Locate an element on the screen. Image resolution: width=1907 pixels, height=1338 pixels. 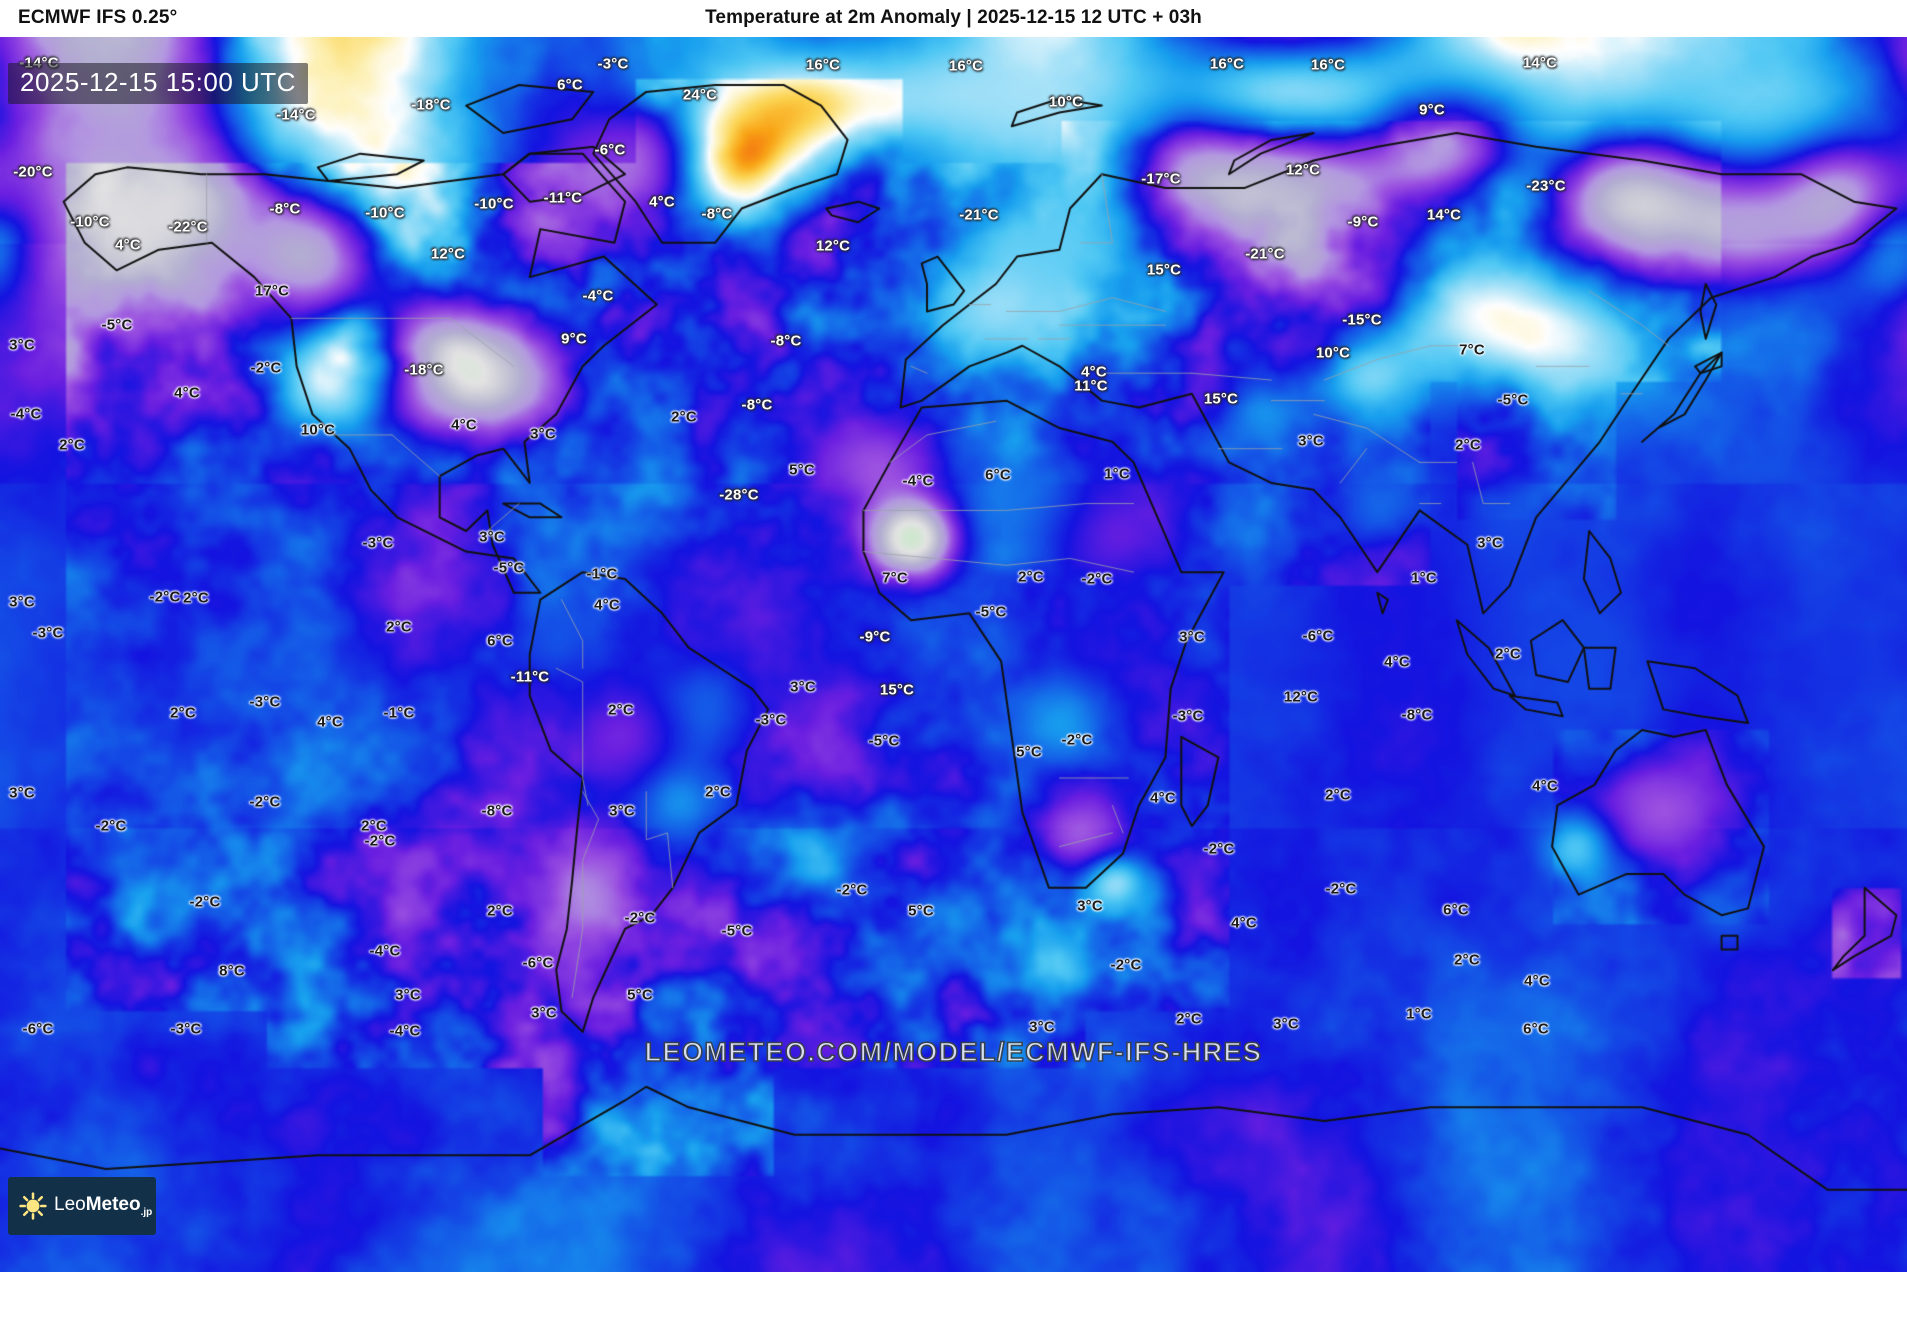
model-name-label: ECMWF IFS 0.25° is located at coordinates (98, 17).